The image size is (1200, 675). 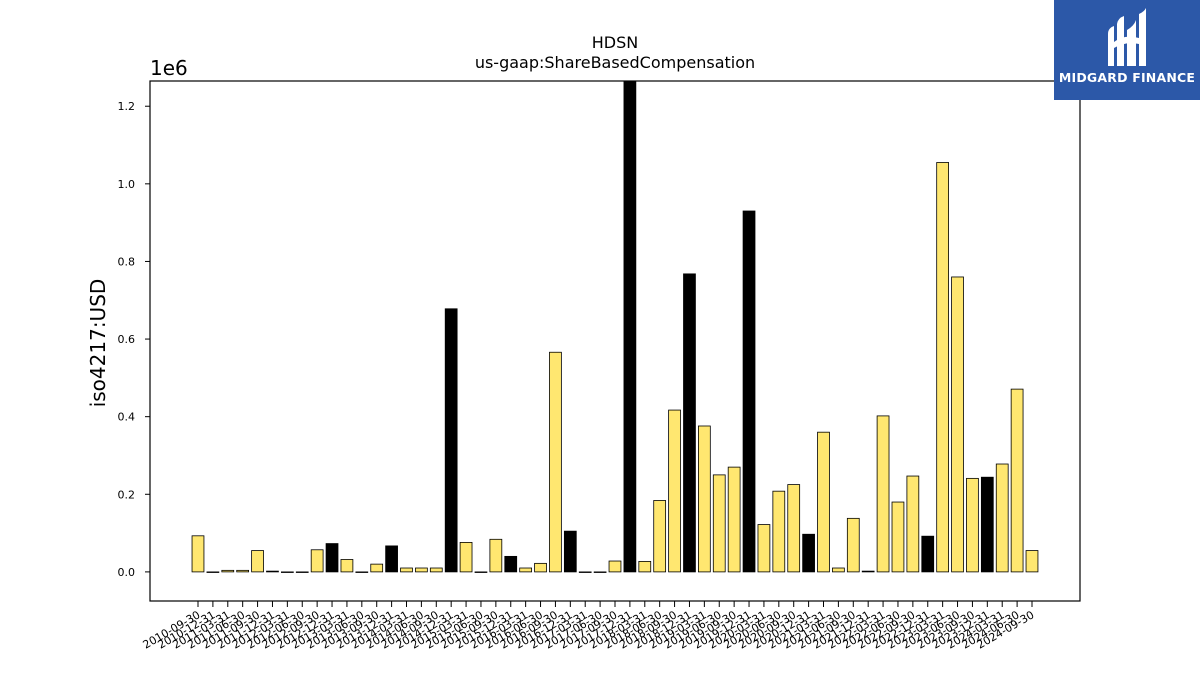 I want to click on y-tick-label: 0.8, so click(x=127, y=261).